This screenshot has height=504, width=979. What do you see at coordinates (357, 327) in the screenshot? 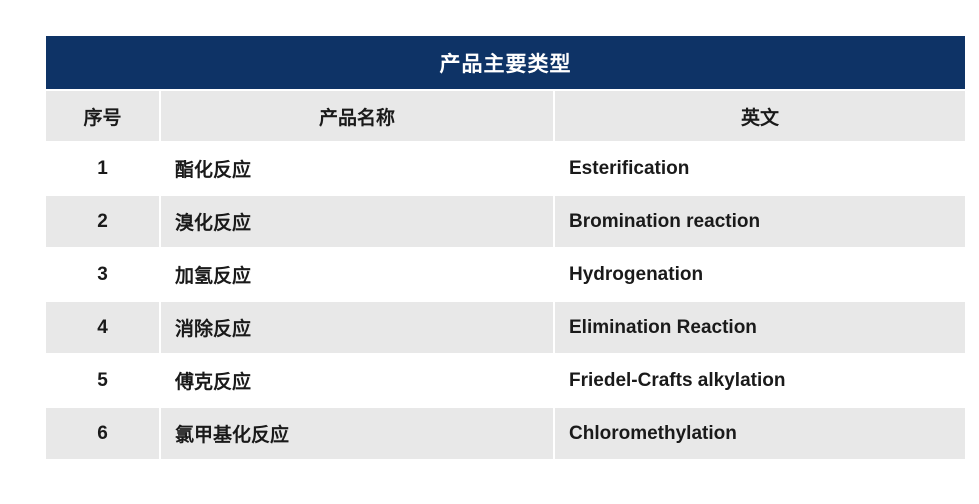
I see `row-4-name: 消除反应` at bounding box center [357, 327].